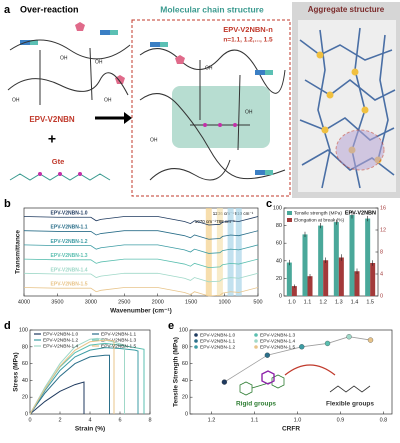 Image resolution: width=400 pixels, height=443 pixels. What do you see at coordinates (59, 420) in the screenshot?
I see `x-tick-label: 2` at bounding box center [59, 420].